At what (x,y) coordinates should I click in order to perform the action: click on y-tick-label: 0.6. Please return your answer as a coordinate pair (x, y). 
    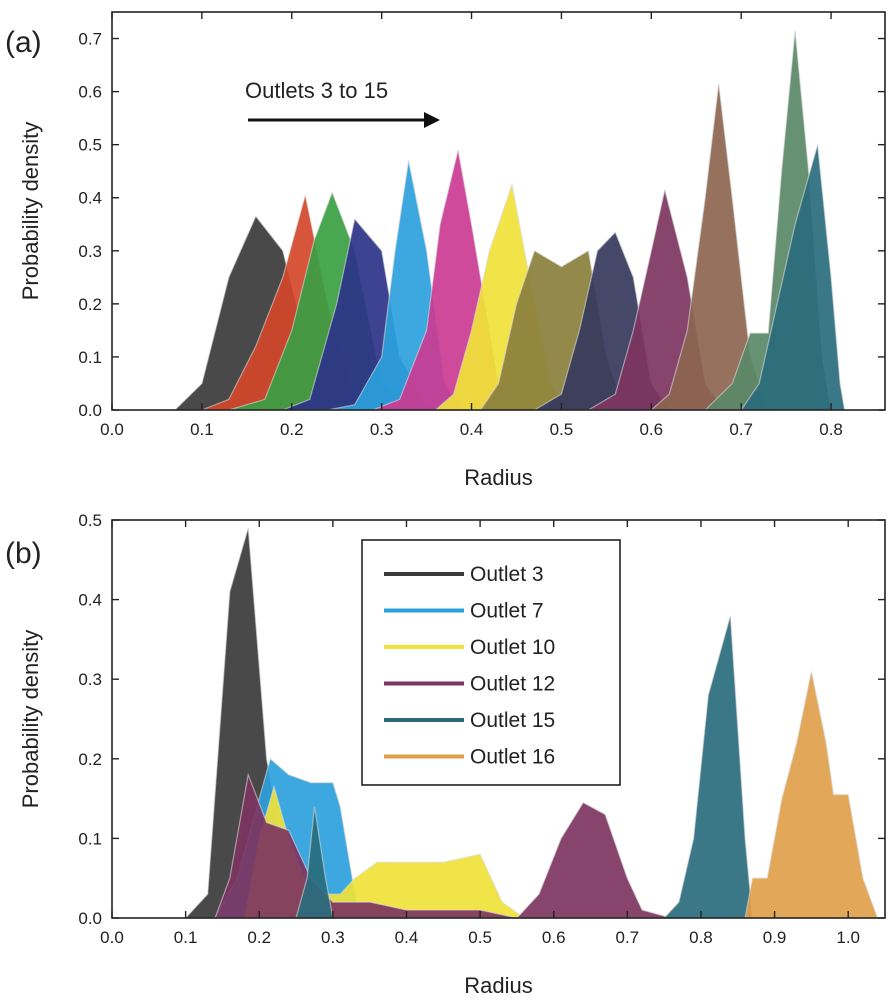
    Looking at the image, I should click on (90, 92).